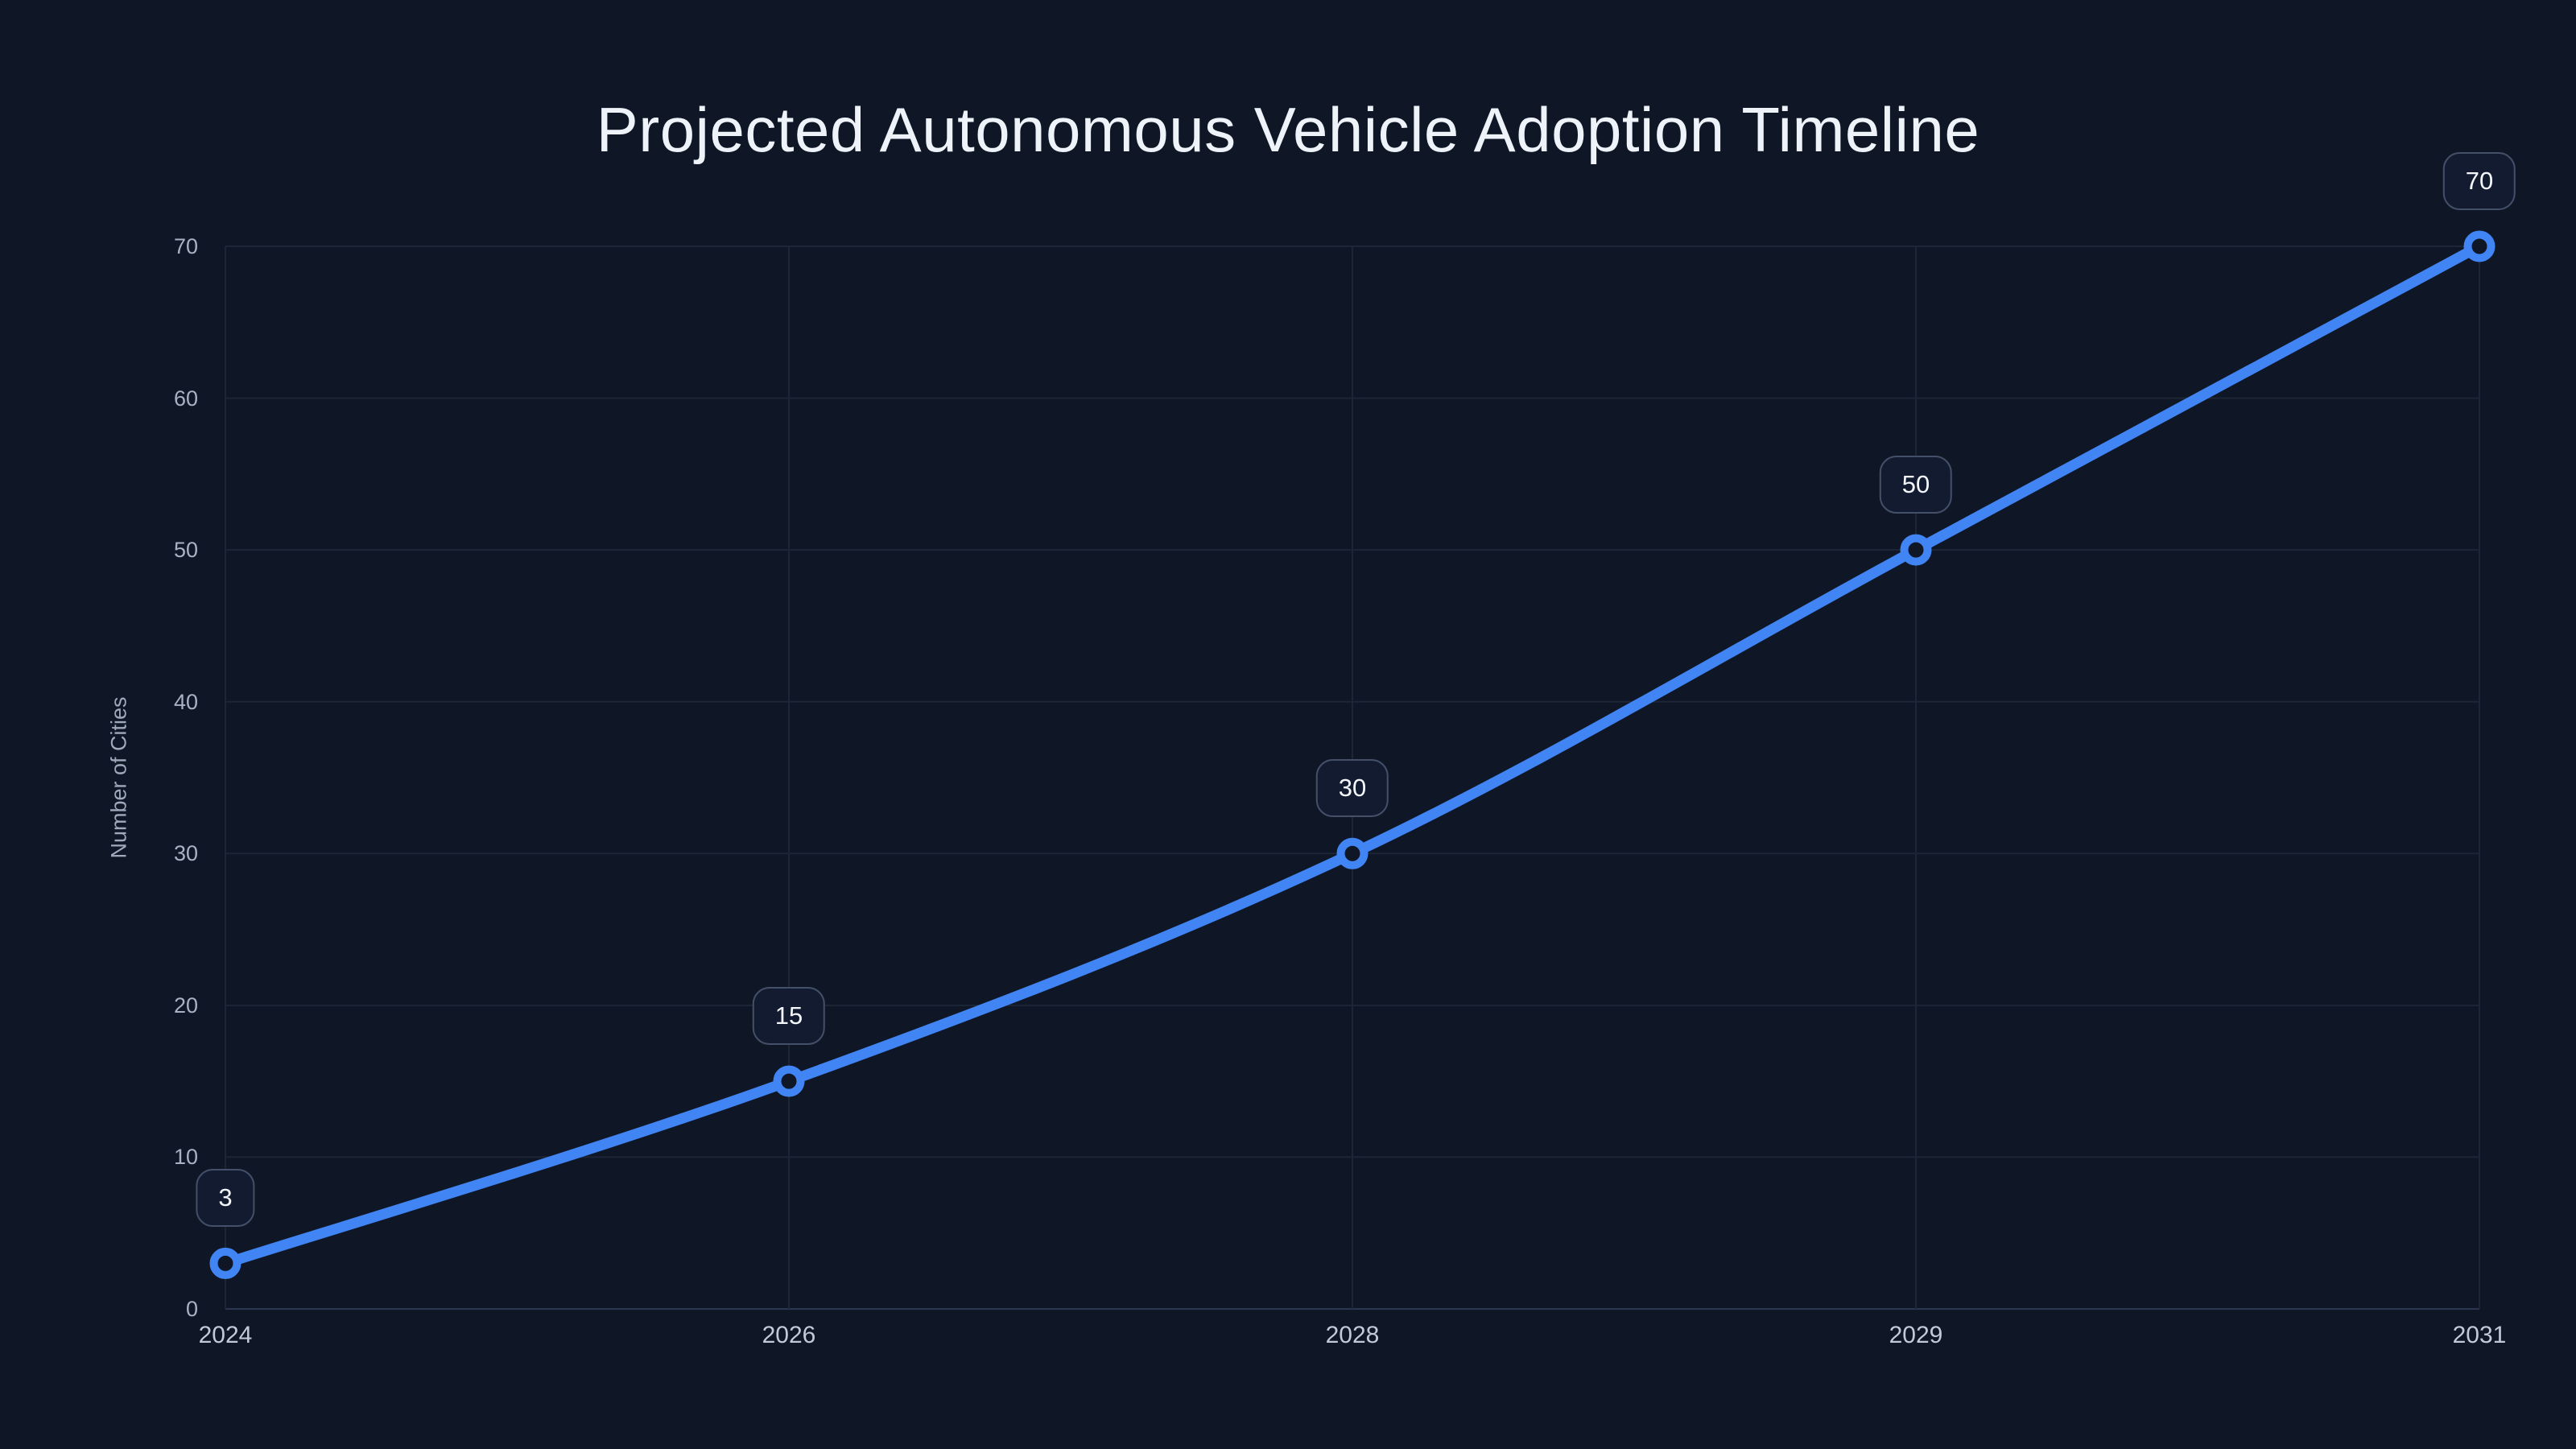 Image resolution: width=2576 pixels, height=1449 pixels. Describe the element at coordinates (185, 1006) in the screenshot. I see `y-tick-label: 20` at that location.